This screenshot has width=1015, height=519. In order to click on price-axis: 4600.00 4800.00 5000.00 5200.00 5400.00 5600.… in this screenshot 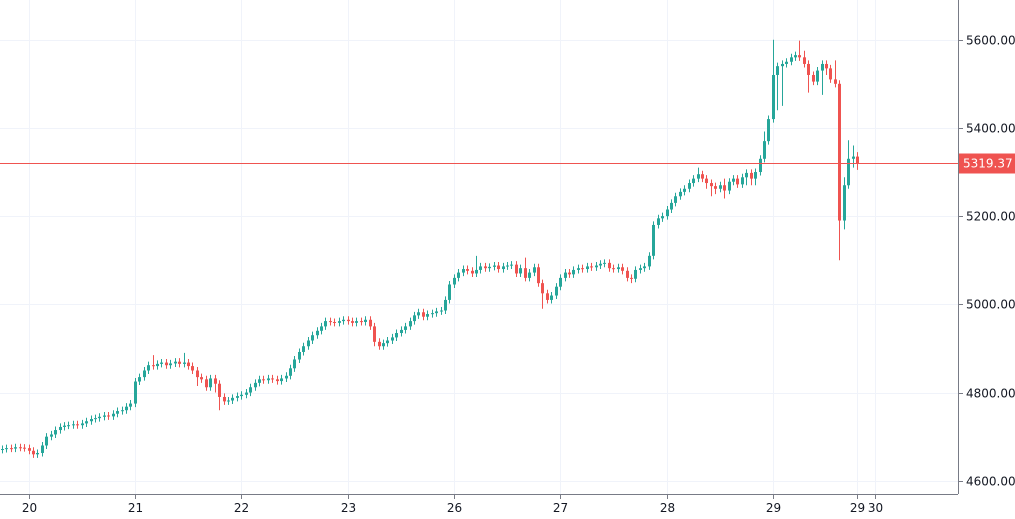, I will do `click(986, 261)`.